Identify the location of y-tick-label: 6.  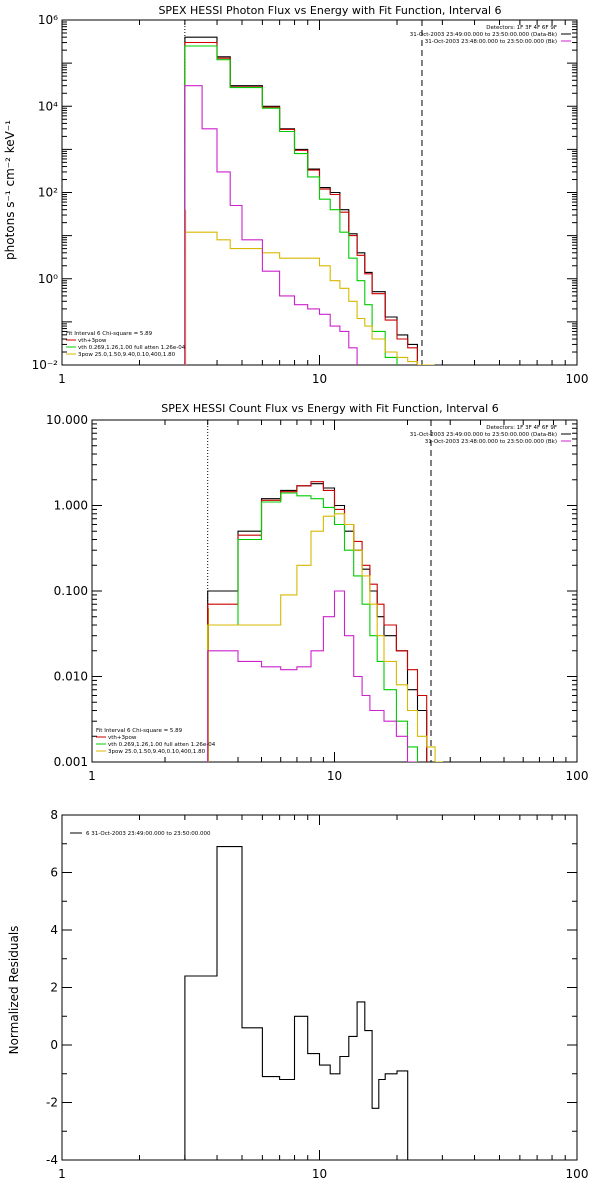
(54, 873).